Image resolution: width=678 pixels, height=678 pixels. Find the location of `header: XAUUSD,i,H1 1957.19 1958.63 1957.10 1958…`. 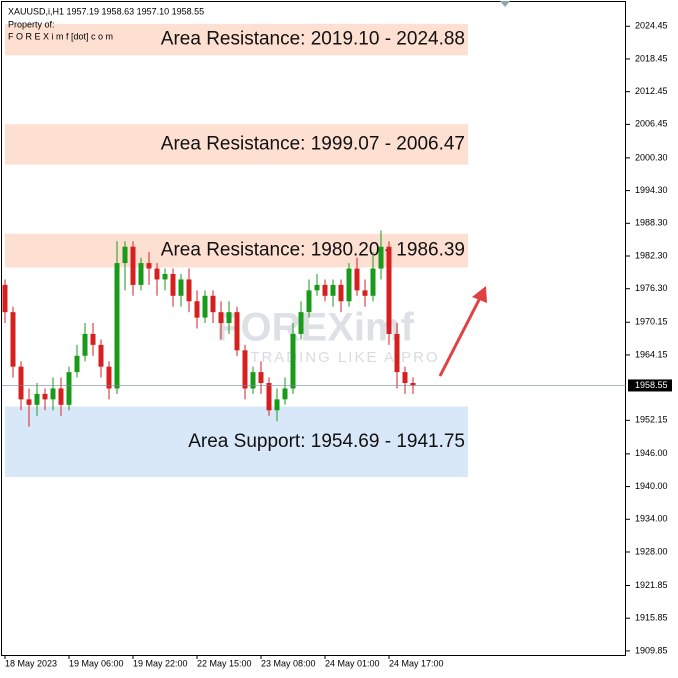

header: XAUUSD,i,H1 1957.19 1958.63 1957.10 1958… is located at coordinates (106, 11).